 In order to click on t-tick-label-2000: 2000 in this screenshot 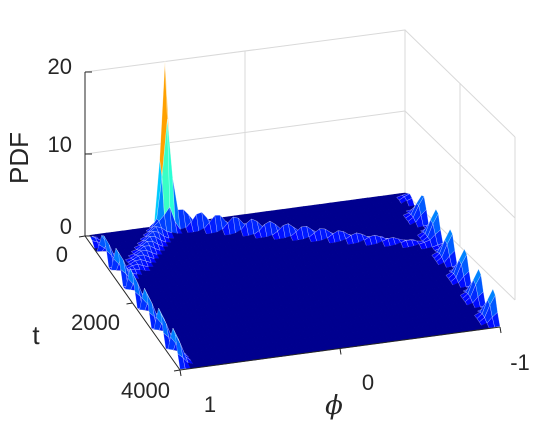, I will do `click(95, 322)`.